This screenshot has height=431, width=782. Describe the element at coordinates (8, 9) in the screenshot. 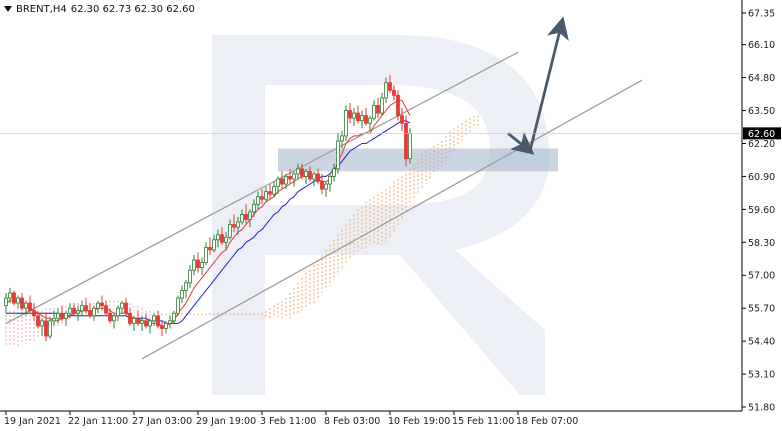

I see `dropdown-triangle-icon` at that location.